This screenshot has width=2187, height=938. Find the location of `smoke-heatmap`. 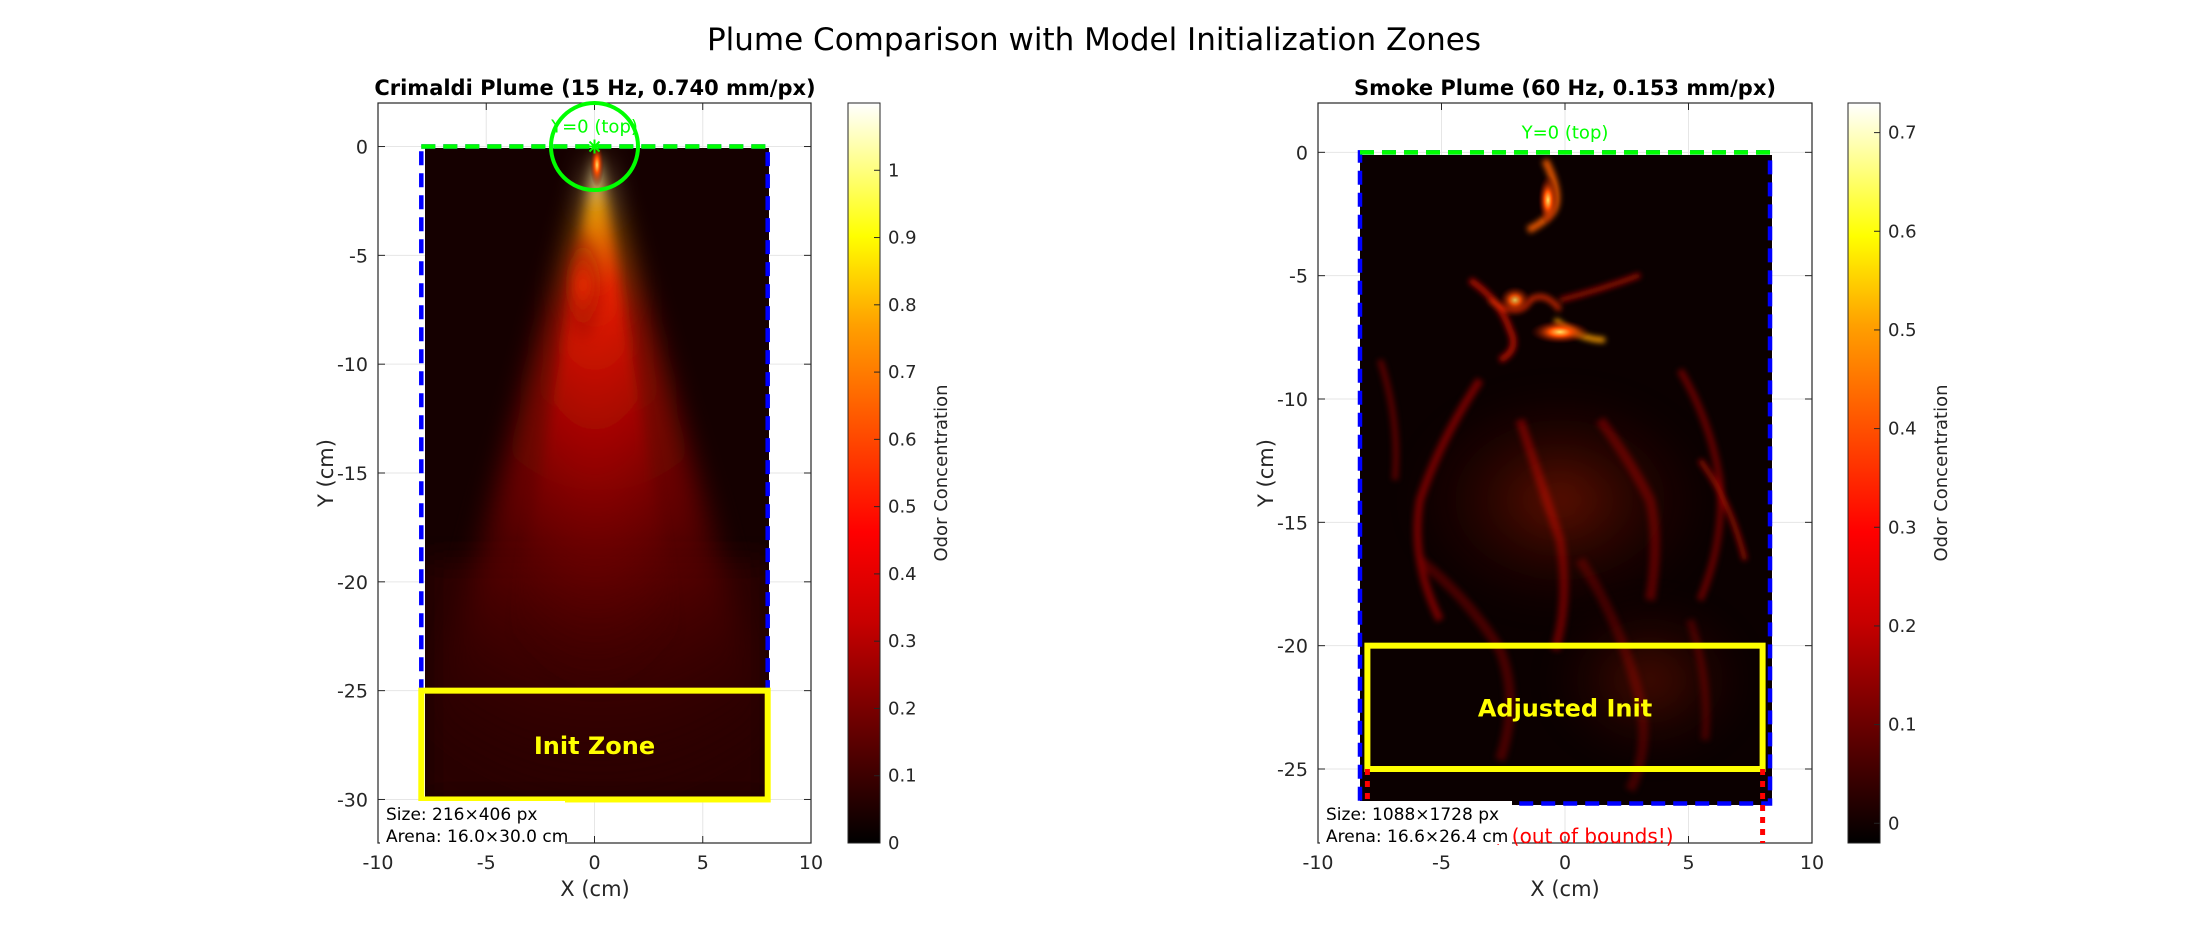

smoke-heatmap is located at coordinates (1566, 480).